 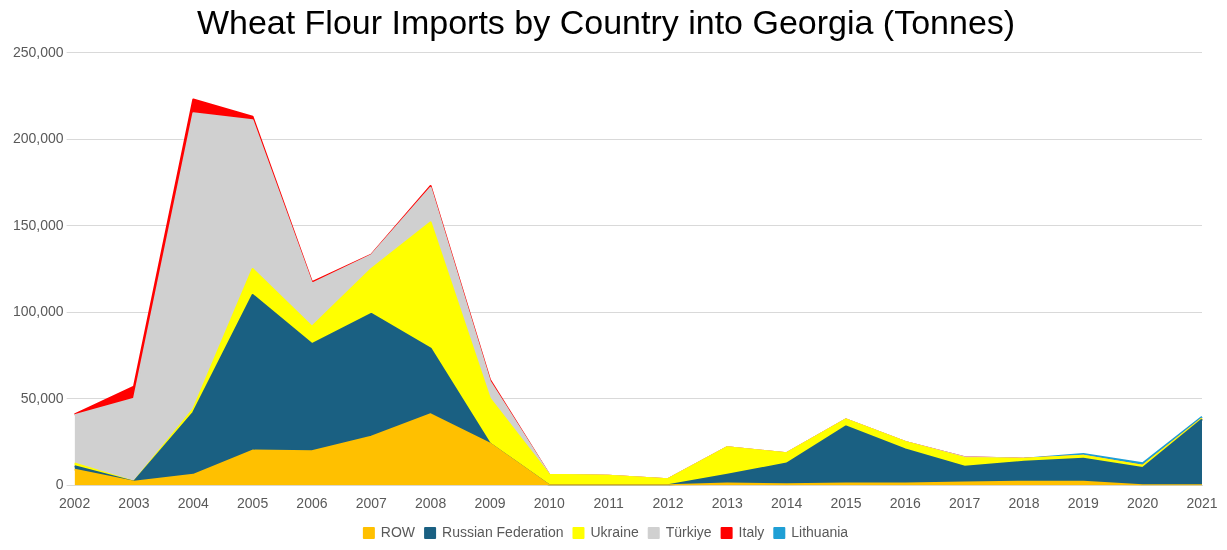 I want to click on x-tick-label: 2012, so click(x=668, y=503).